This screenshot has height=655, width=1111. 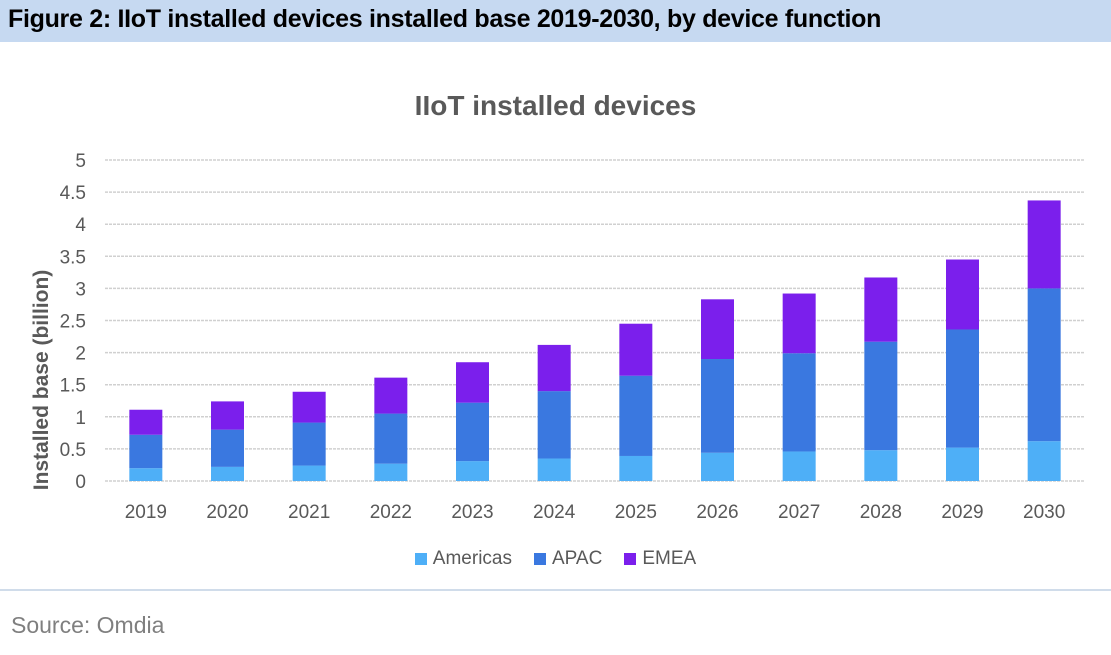 What do you see at coordinates (554, 425) in the screenshot?
I see `bar-apac-2024` at bounding box center [554, 425].